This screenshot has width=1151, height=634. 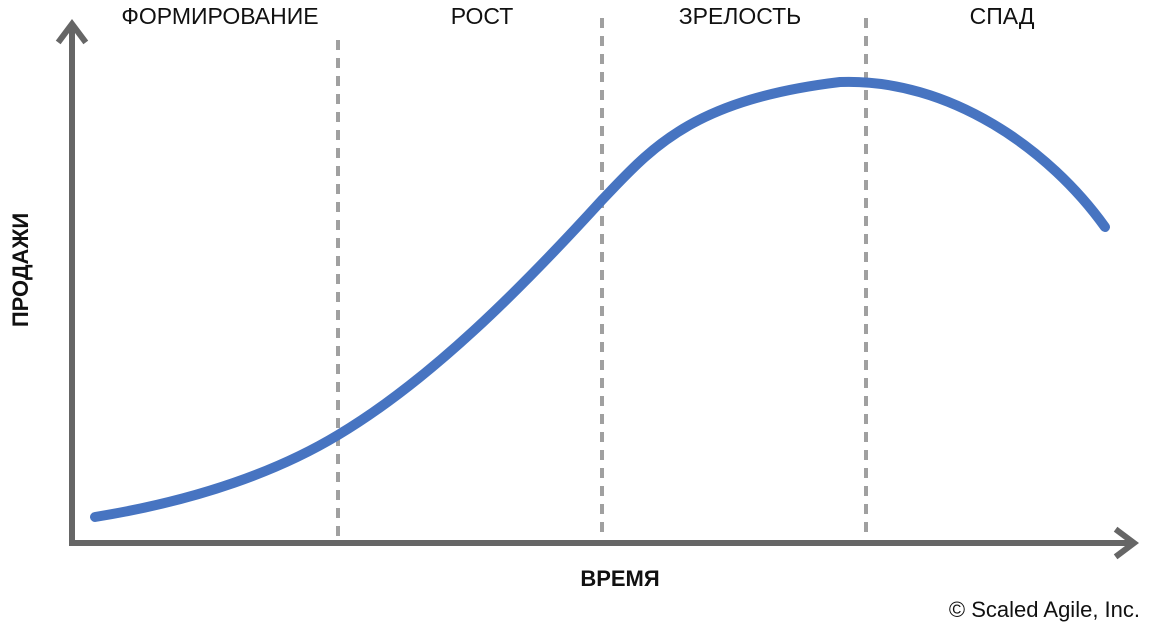 I want to click on phase-label: РОСТ, so click(x=482, y=16).